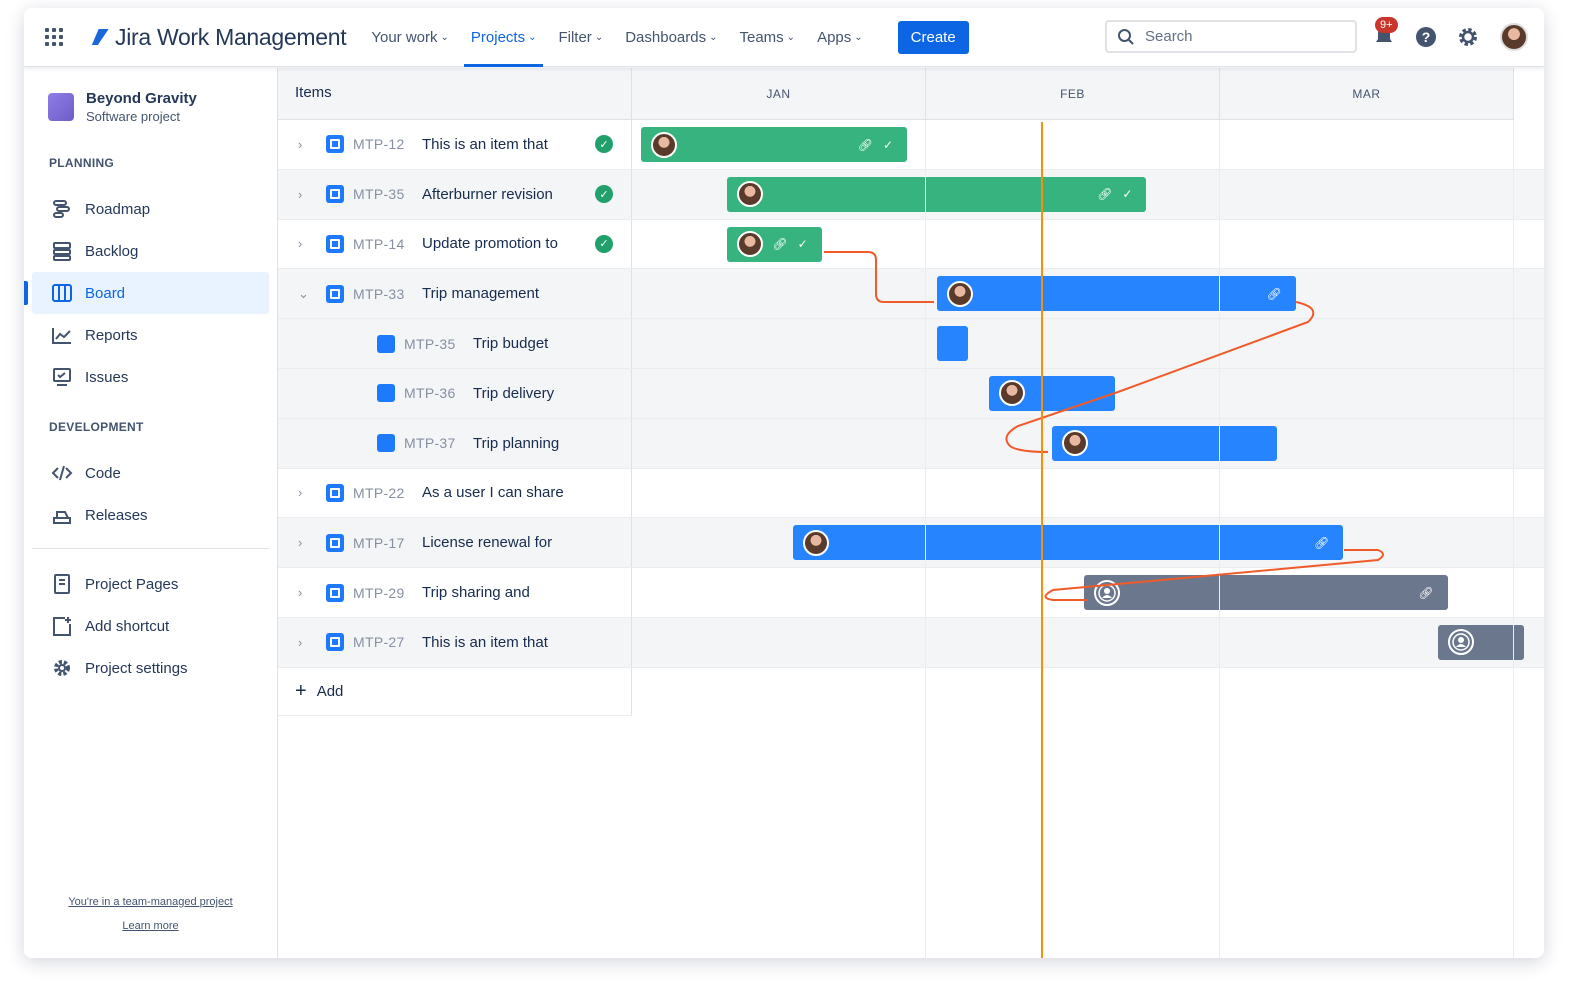  Describe the element at coordinates (150, 209) in the screenshot. I see `sidebar-item-roadmap: Roadmap` at that location.